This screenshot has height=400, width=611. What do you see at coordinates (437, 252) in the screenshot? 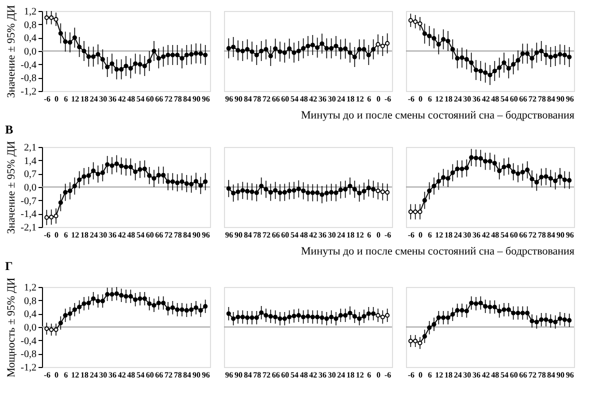
I see `x-axis-title: Минуты до и после смены состояний сна – бодрствования` at bounding box center [437, 252].